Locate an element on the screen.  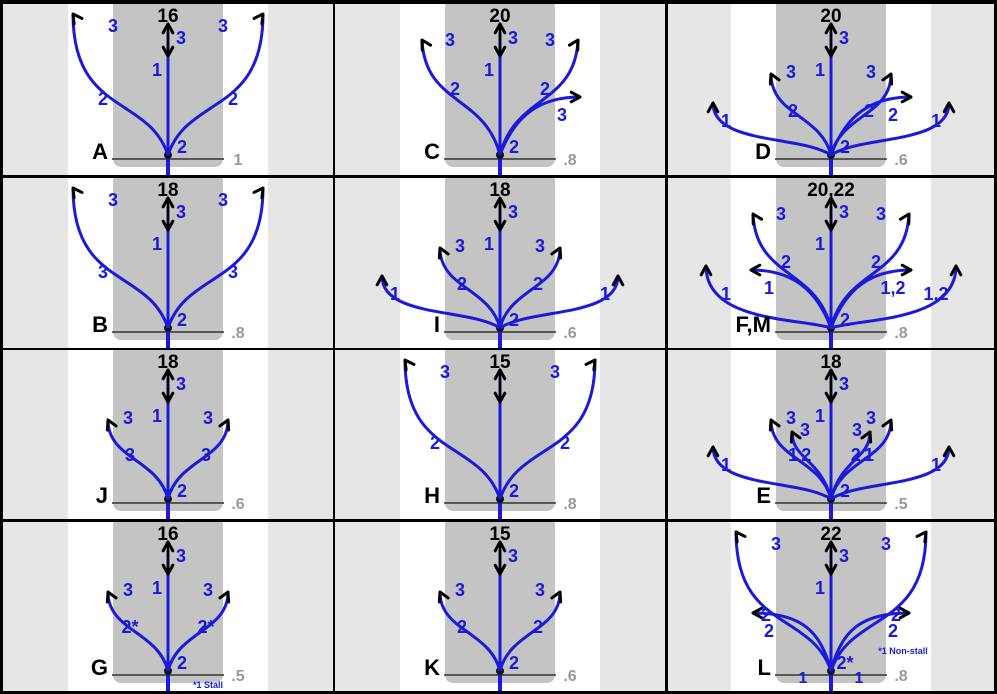
panel-note: *1 Stall is located at coordinates (208, 685).